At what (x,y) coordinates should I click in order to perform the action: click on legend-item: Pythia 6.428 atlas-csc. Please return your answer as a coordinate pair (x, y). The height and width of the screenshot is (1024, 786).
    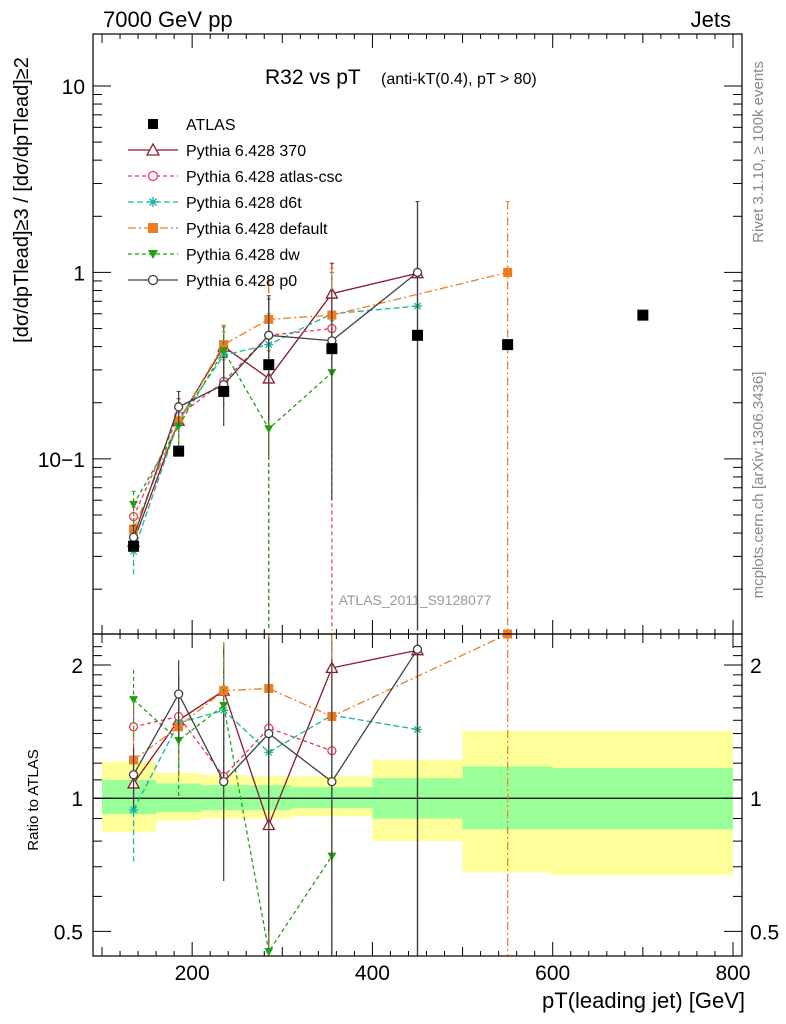
    Looking at the image, I should click on (235, 177).